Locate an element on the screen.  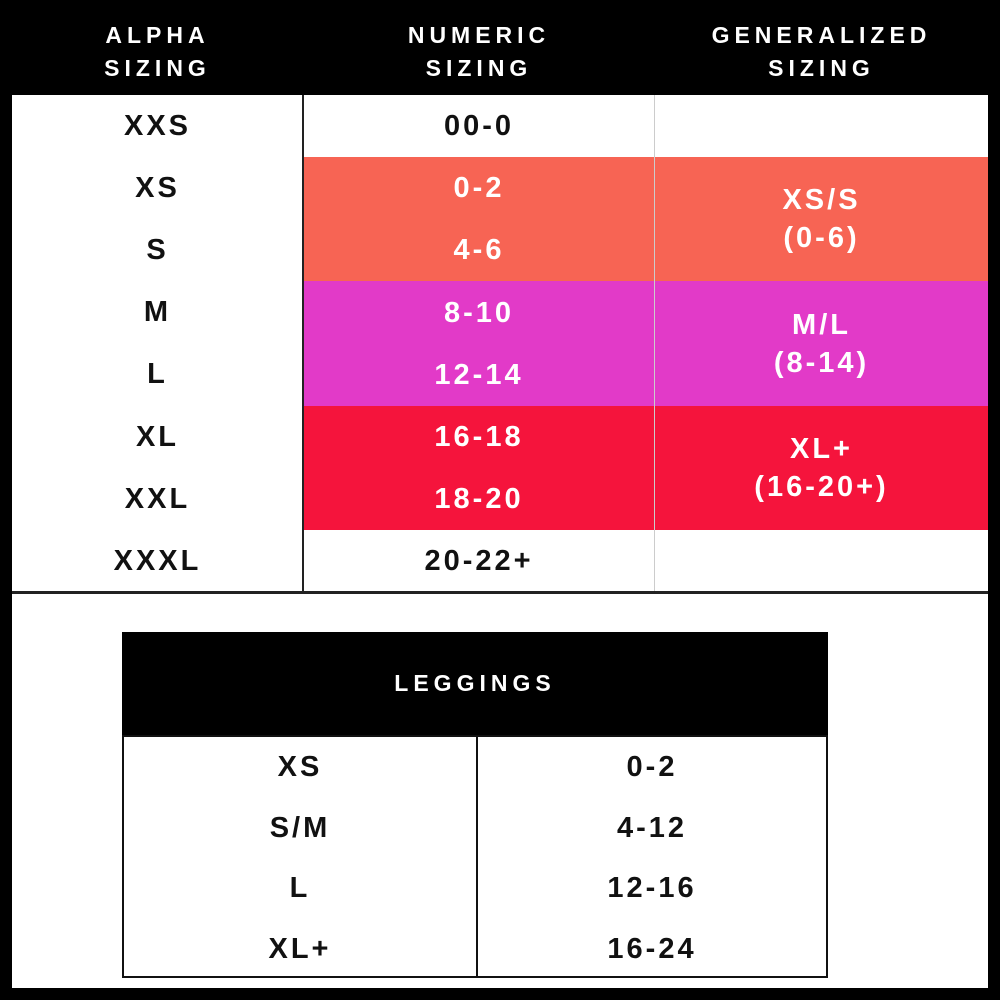
alpha-size: XS is located at coordinates (157, 188).